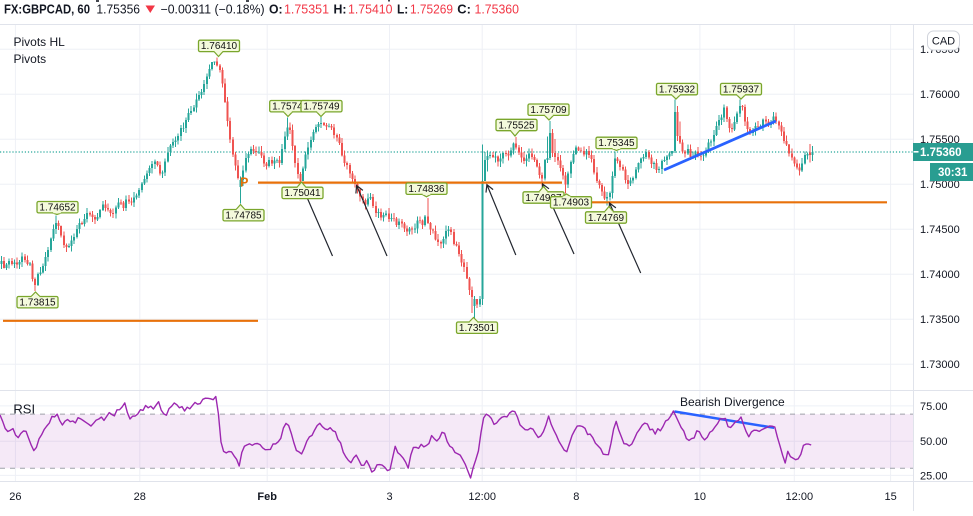  I want to click on svg-text: RSI, so click(24, 408).